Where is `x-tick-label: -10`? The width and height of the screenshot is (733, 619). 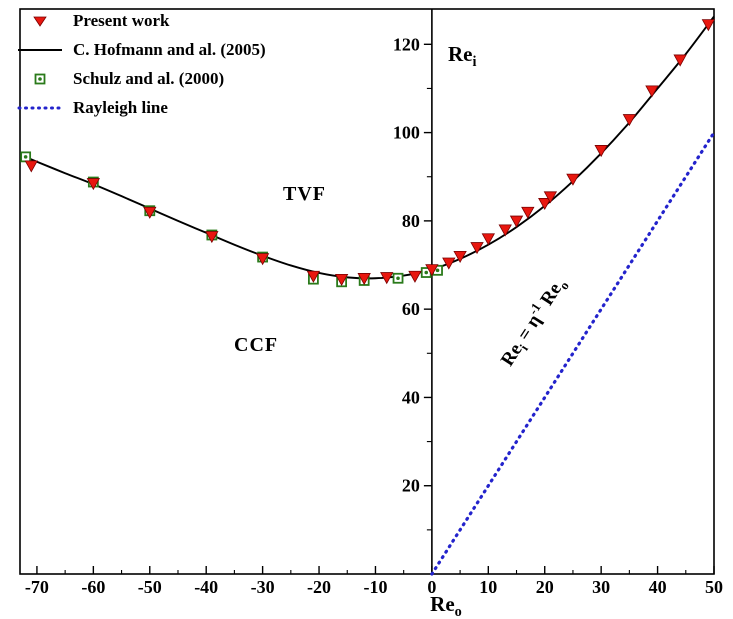
x-tick-label: -10 is located at coordinates (375, 587).